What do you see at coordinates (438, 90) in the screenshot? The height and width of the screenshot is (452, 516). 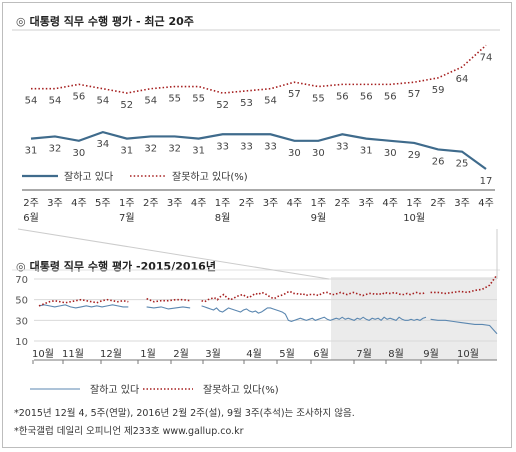 I see `data-label-disapprove: 59` at bounding box center [438, 90].